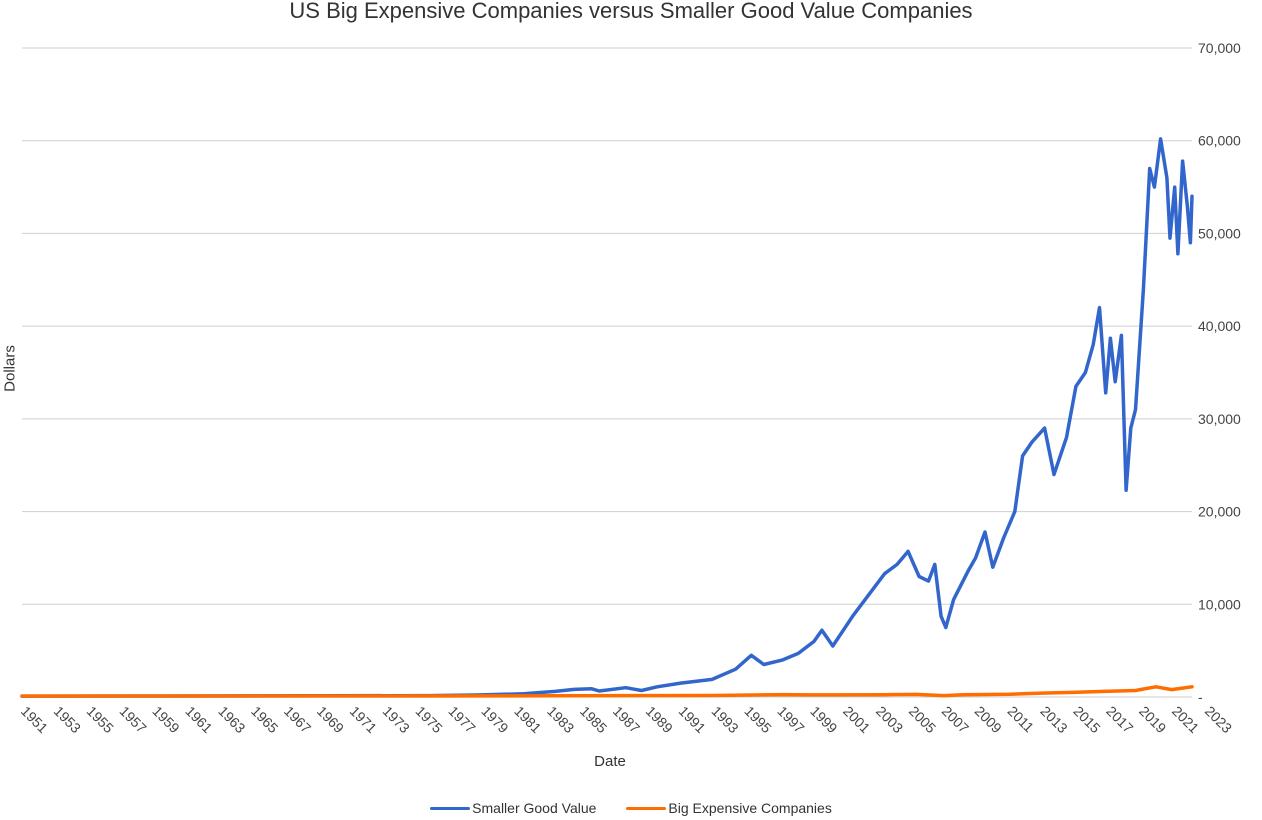 The image size is (1262, 820). I want to click on x-tick-label: 1967, so click(297, 719).